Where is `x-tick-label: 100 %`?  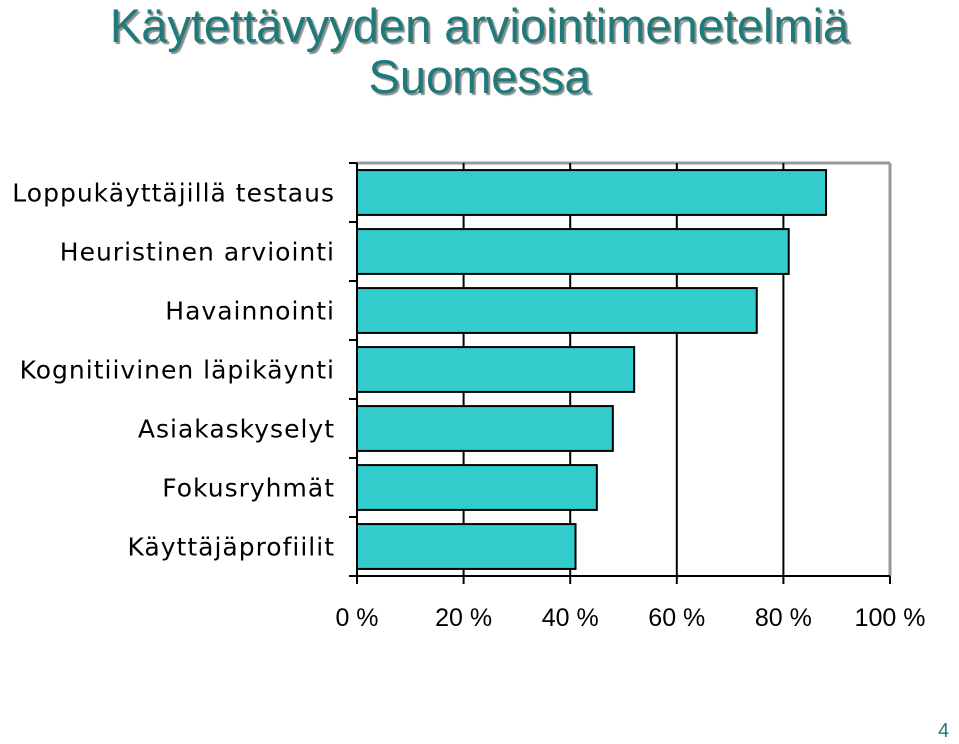 x-tick-label: 100 % is located at coordinates (890, 618).